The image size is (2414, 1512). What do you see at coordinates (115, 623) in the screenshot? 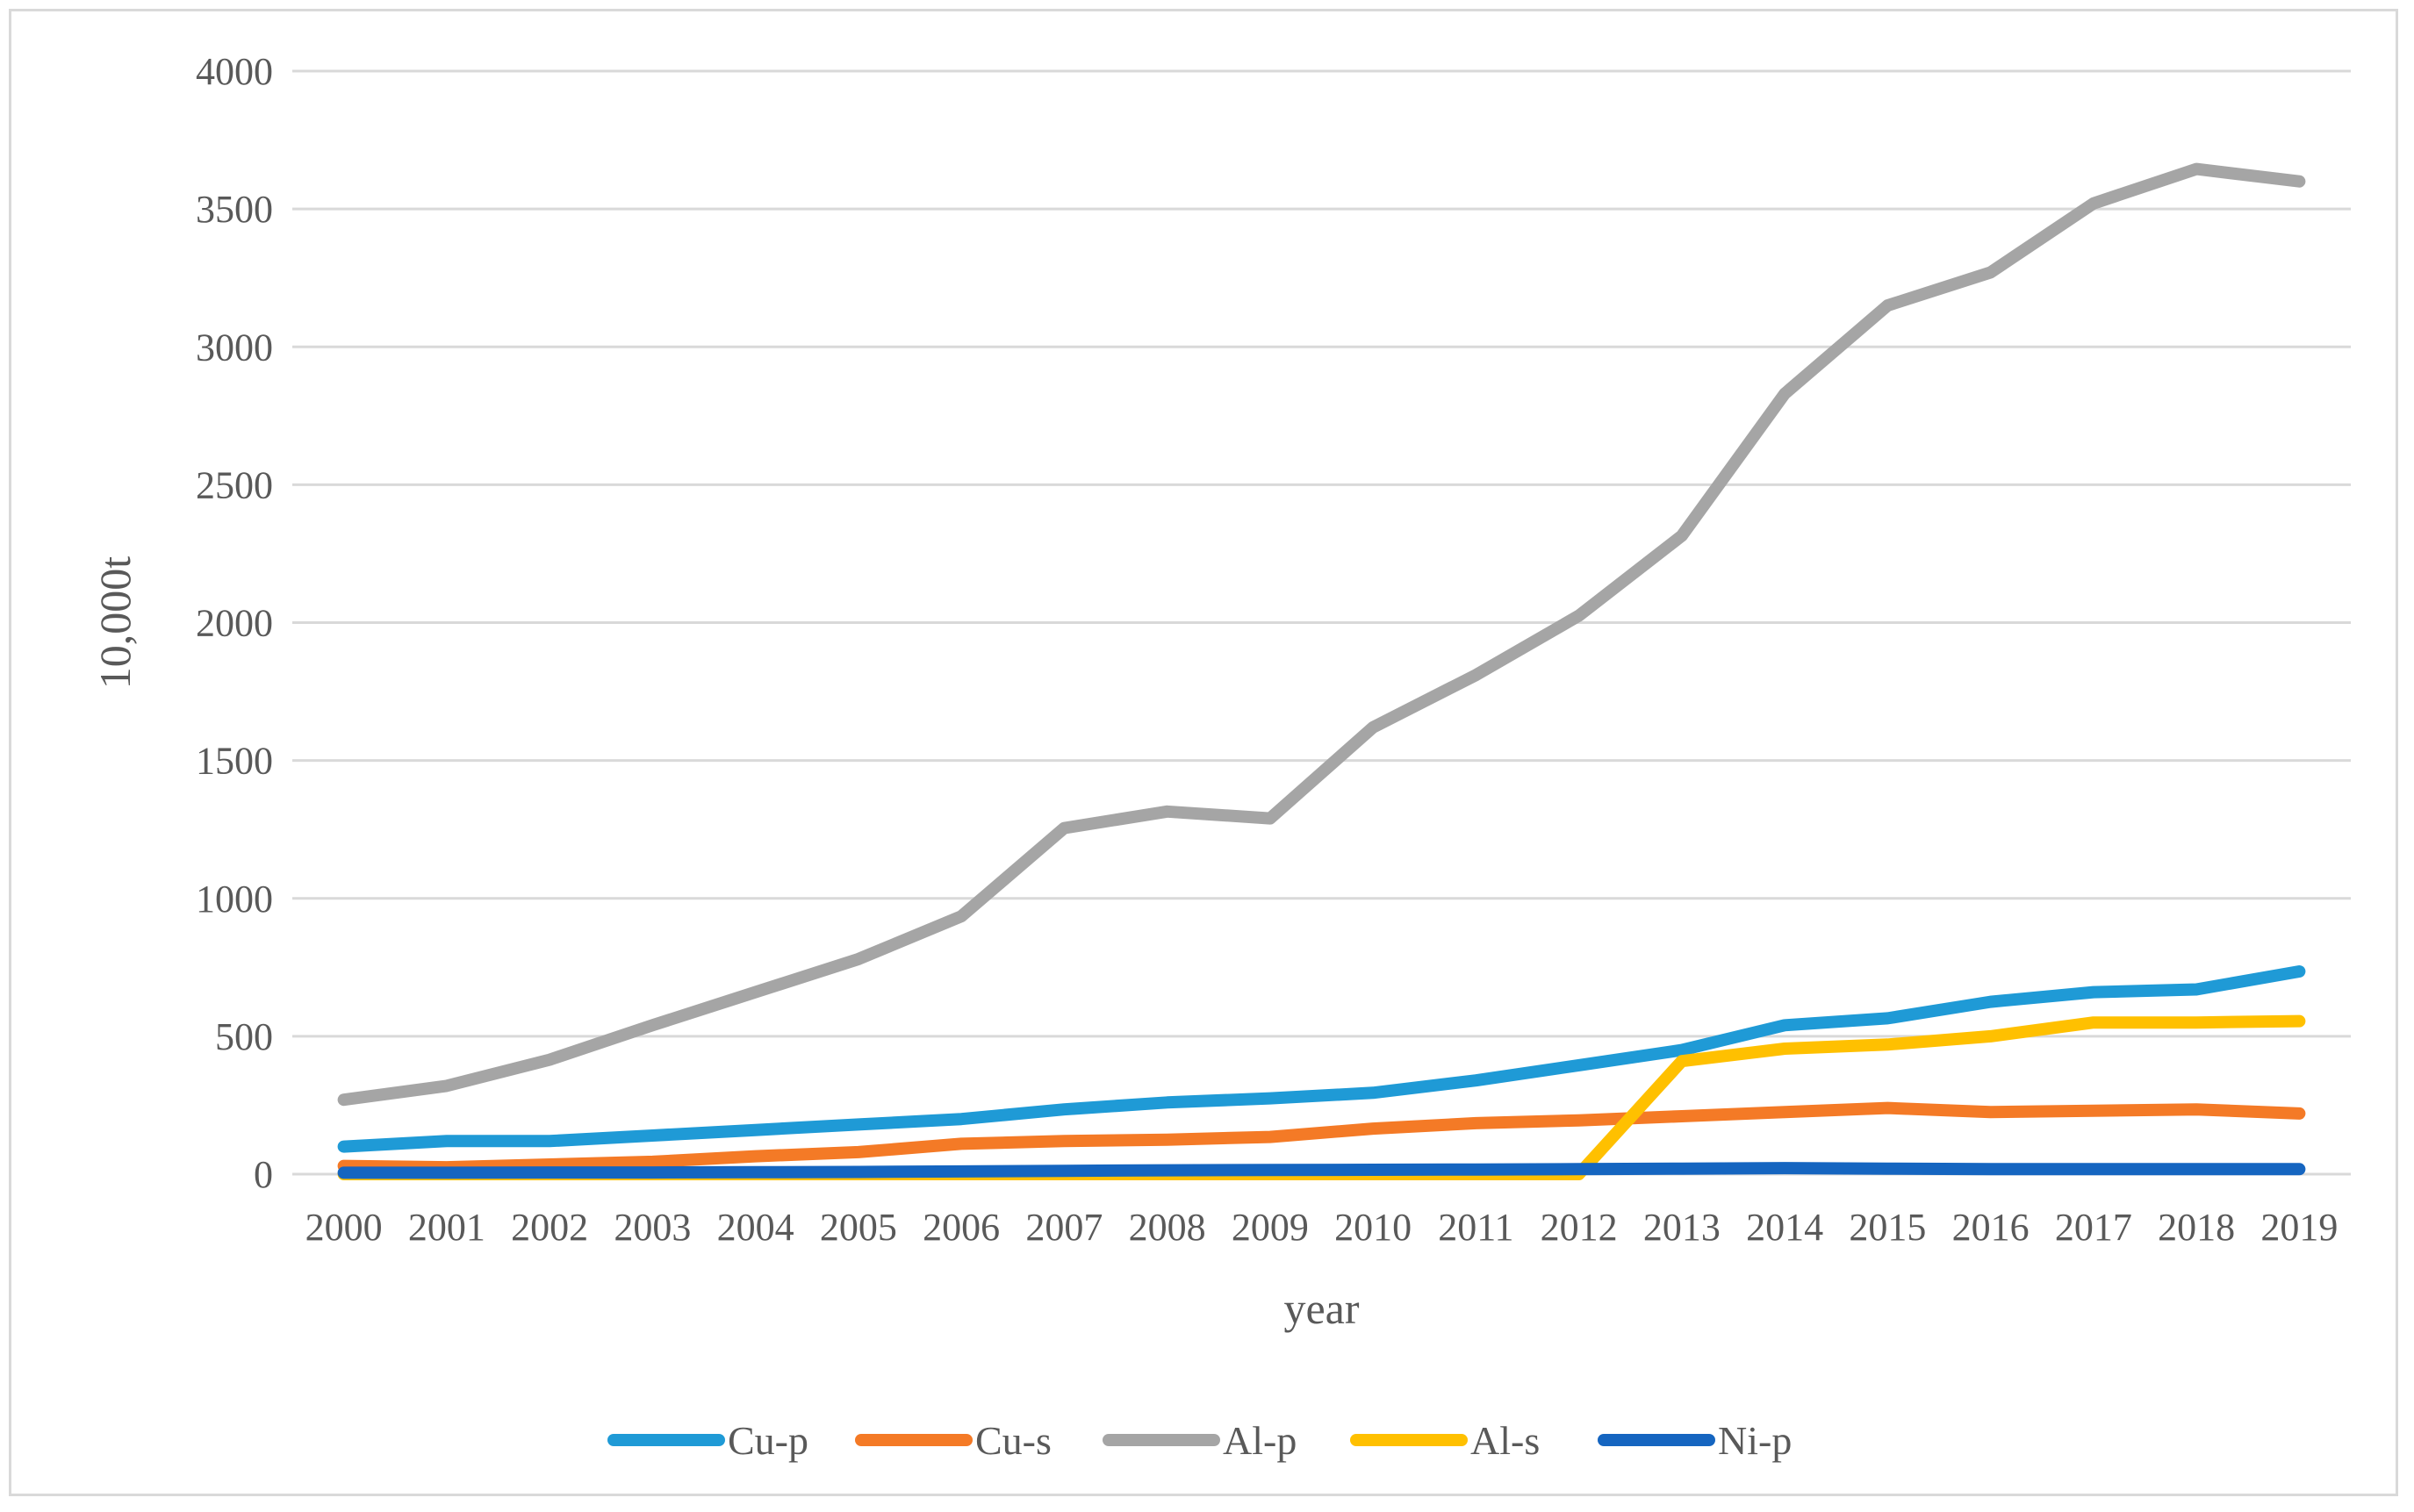
I see `y-axis-title: 10,000t` at bounding box center [115, 623].